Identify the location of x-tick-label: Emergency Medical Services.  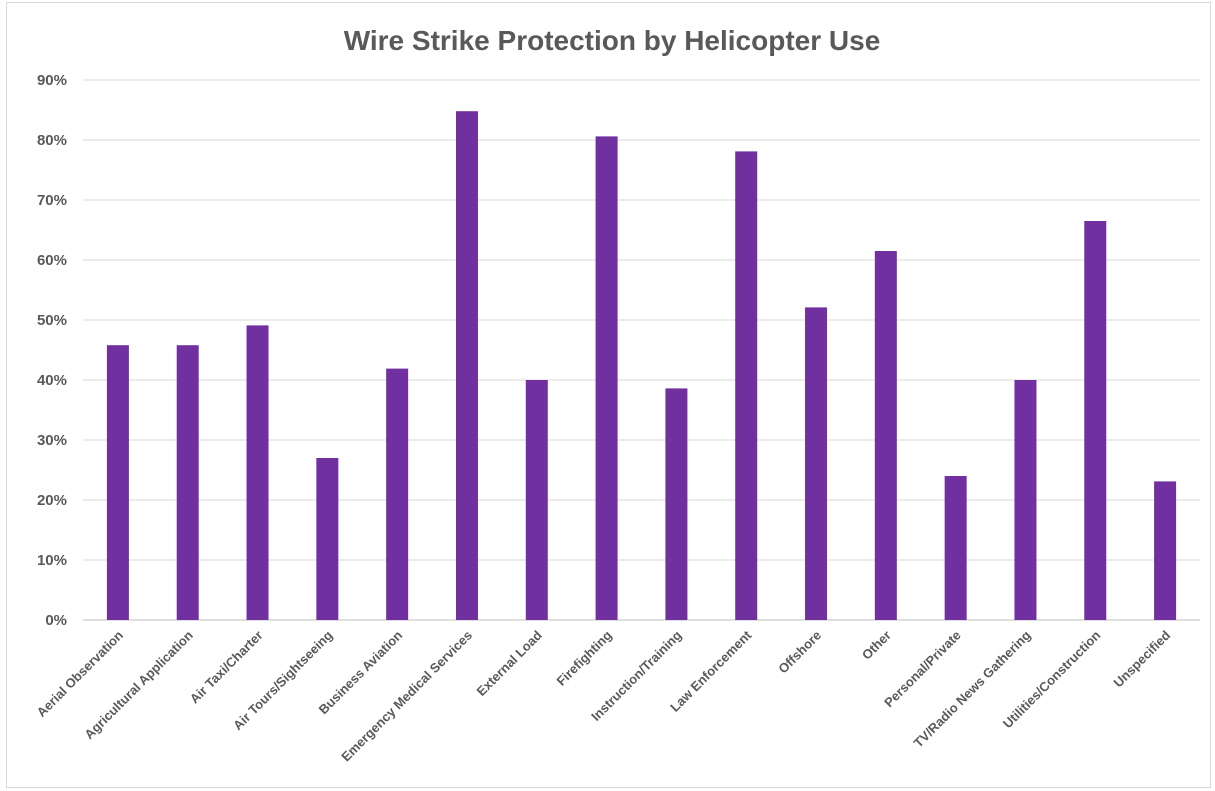
(406, 696).